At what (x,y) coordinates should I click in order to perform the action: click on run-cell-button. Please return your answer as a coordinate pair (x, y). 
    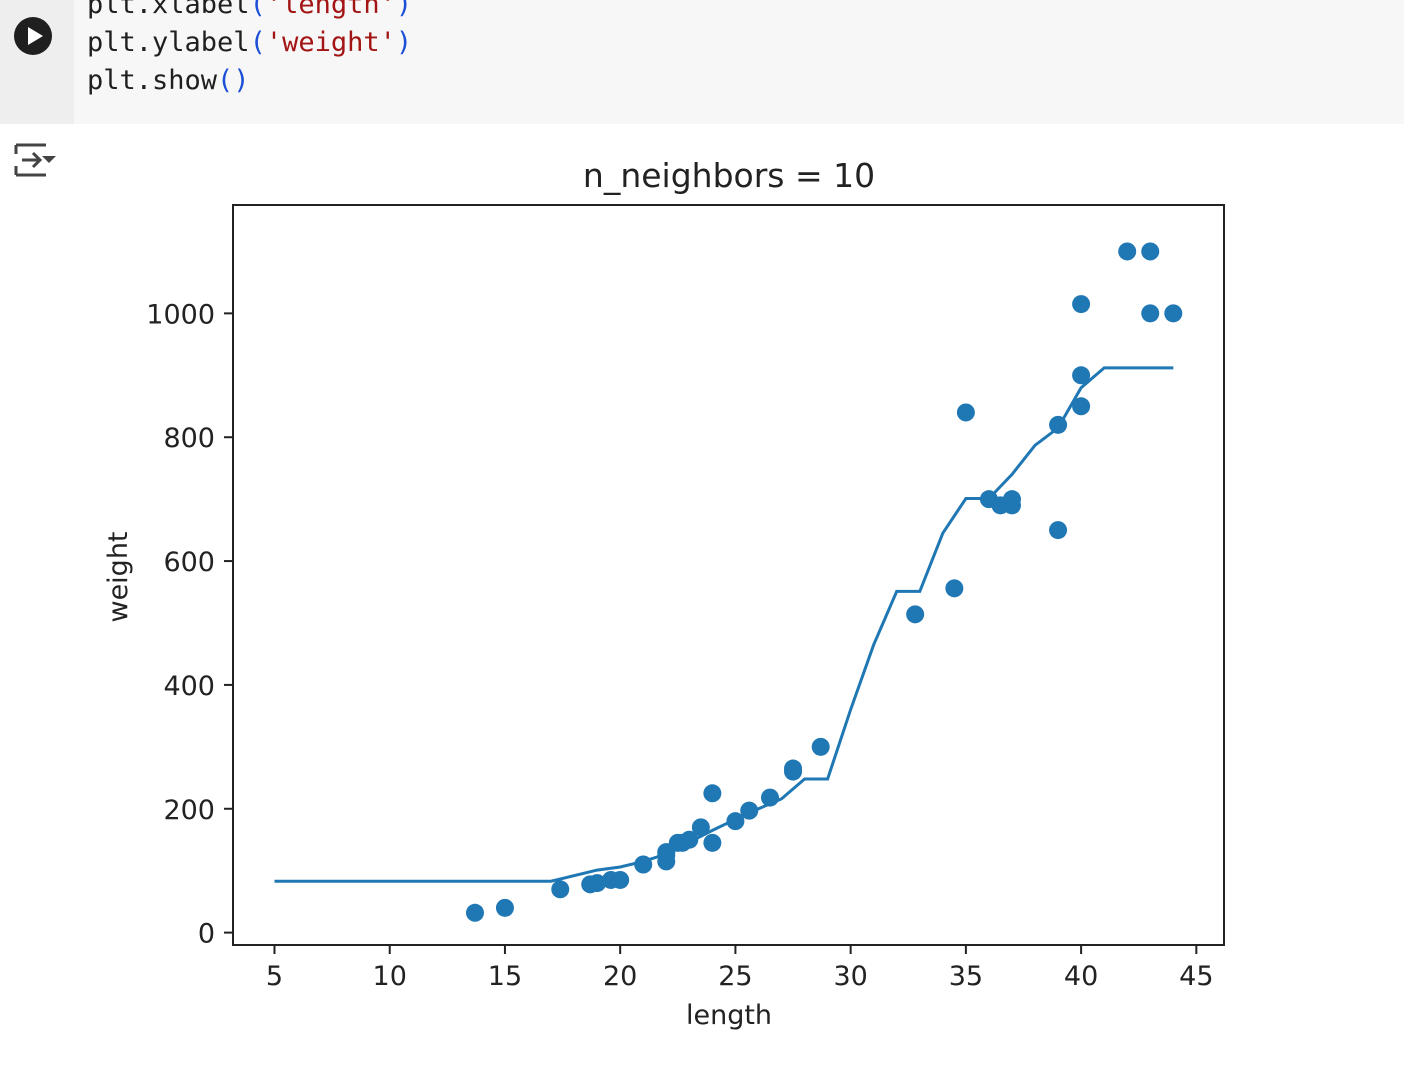
    Looking at the image, I should click on (33, 36).